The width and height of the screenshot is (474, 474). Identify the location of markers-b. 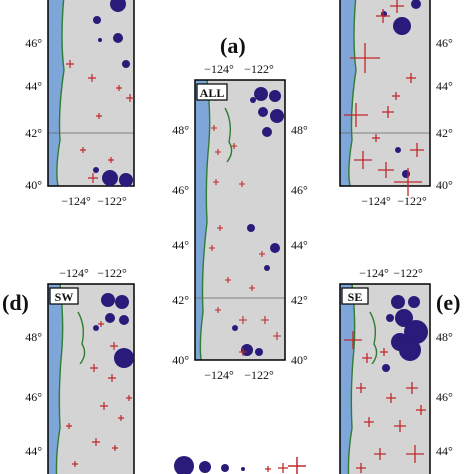
(113, 93).